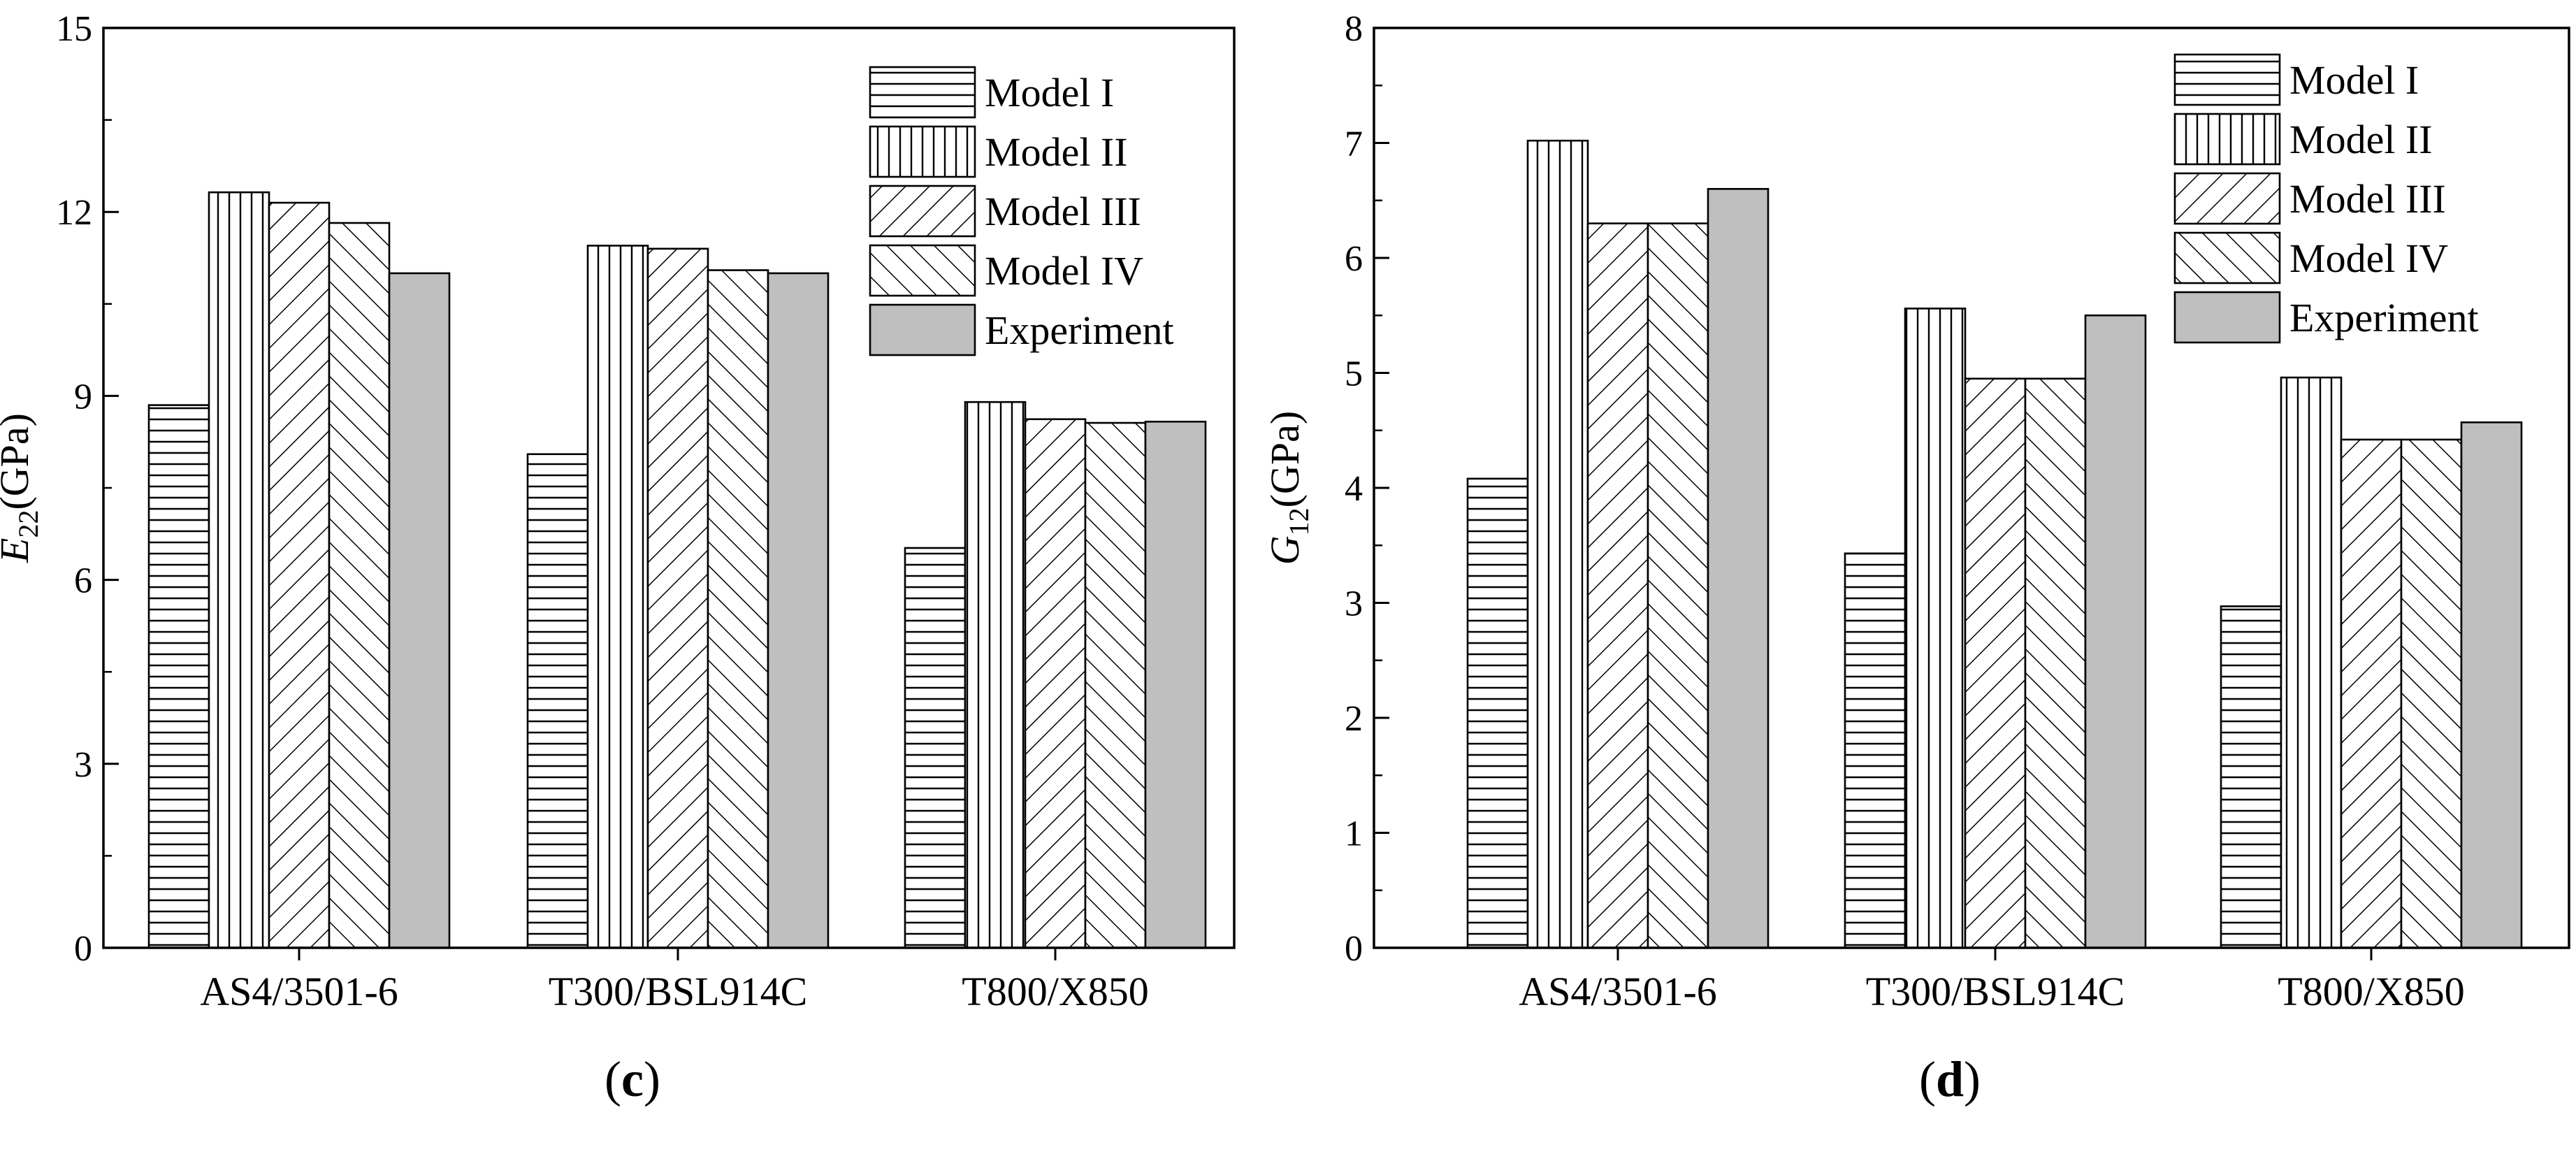  What do you see at coordinates (678, 598) in the screenshot?
I see `chart-c-bar-model-iii-t300-bsl914c` at bounding box center [678, 598].